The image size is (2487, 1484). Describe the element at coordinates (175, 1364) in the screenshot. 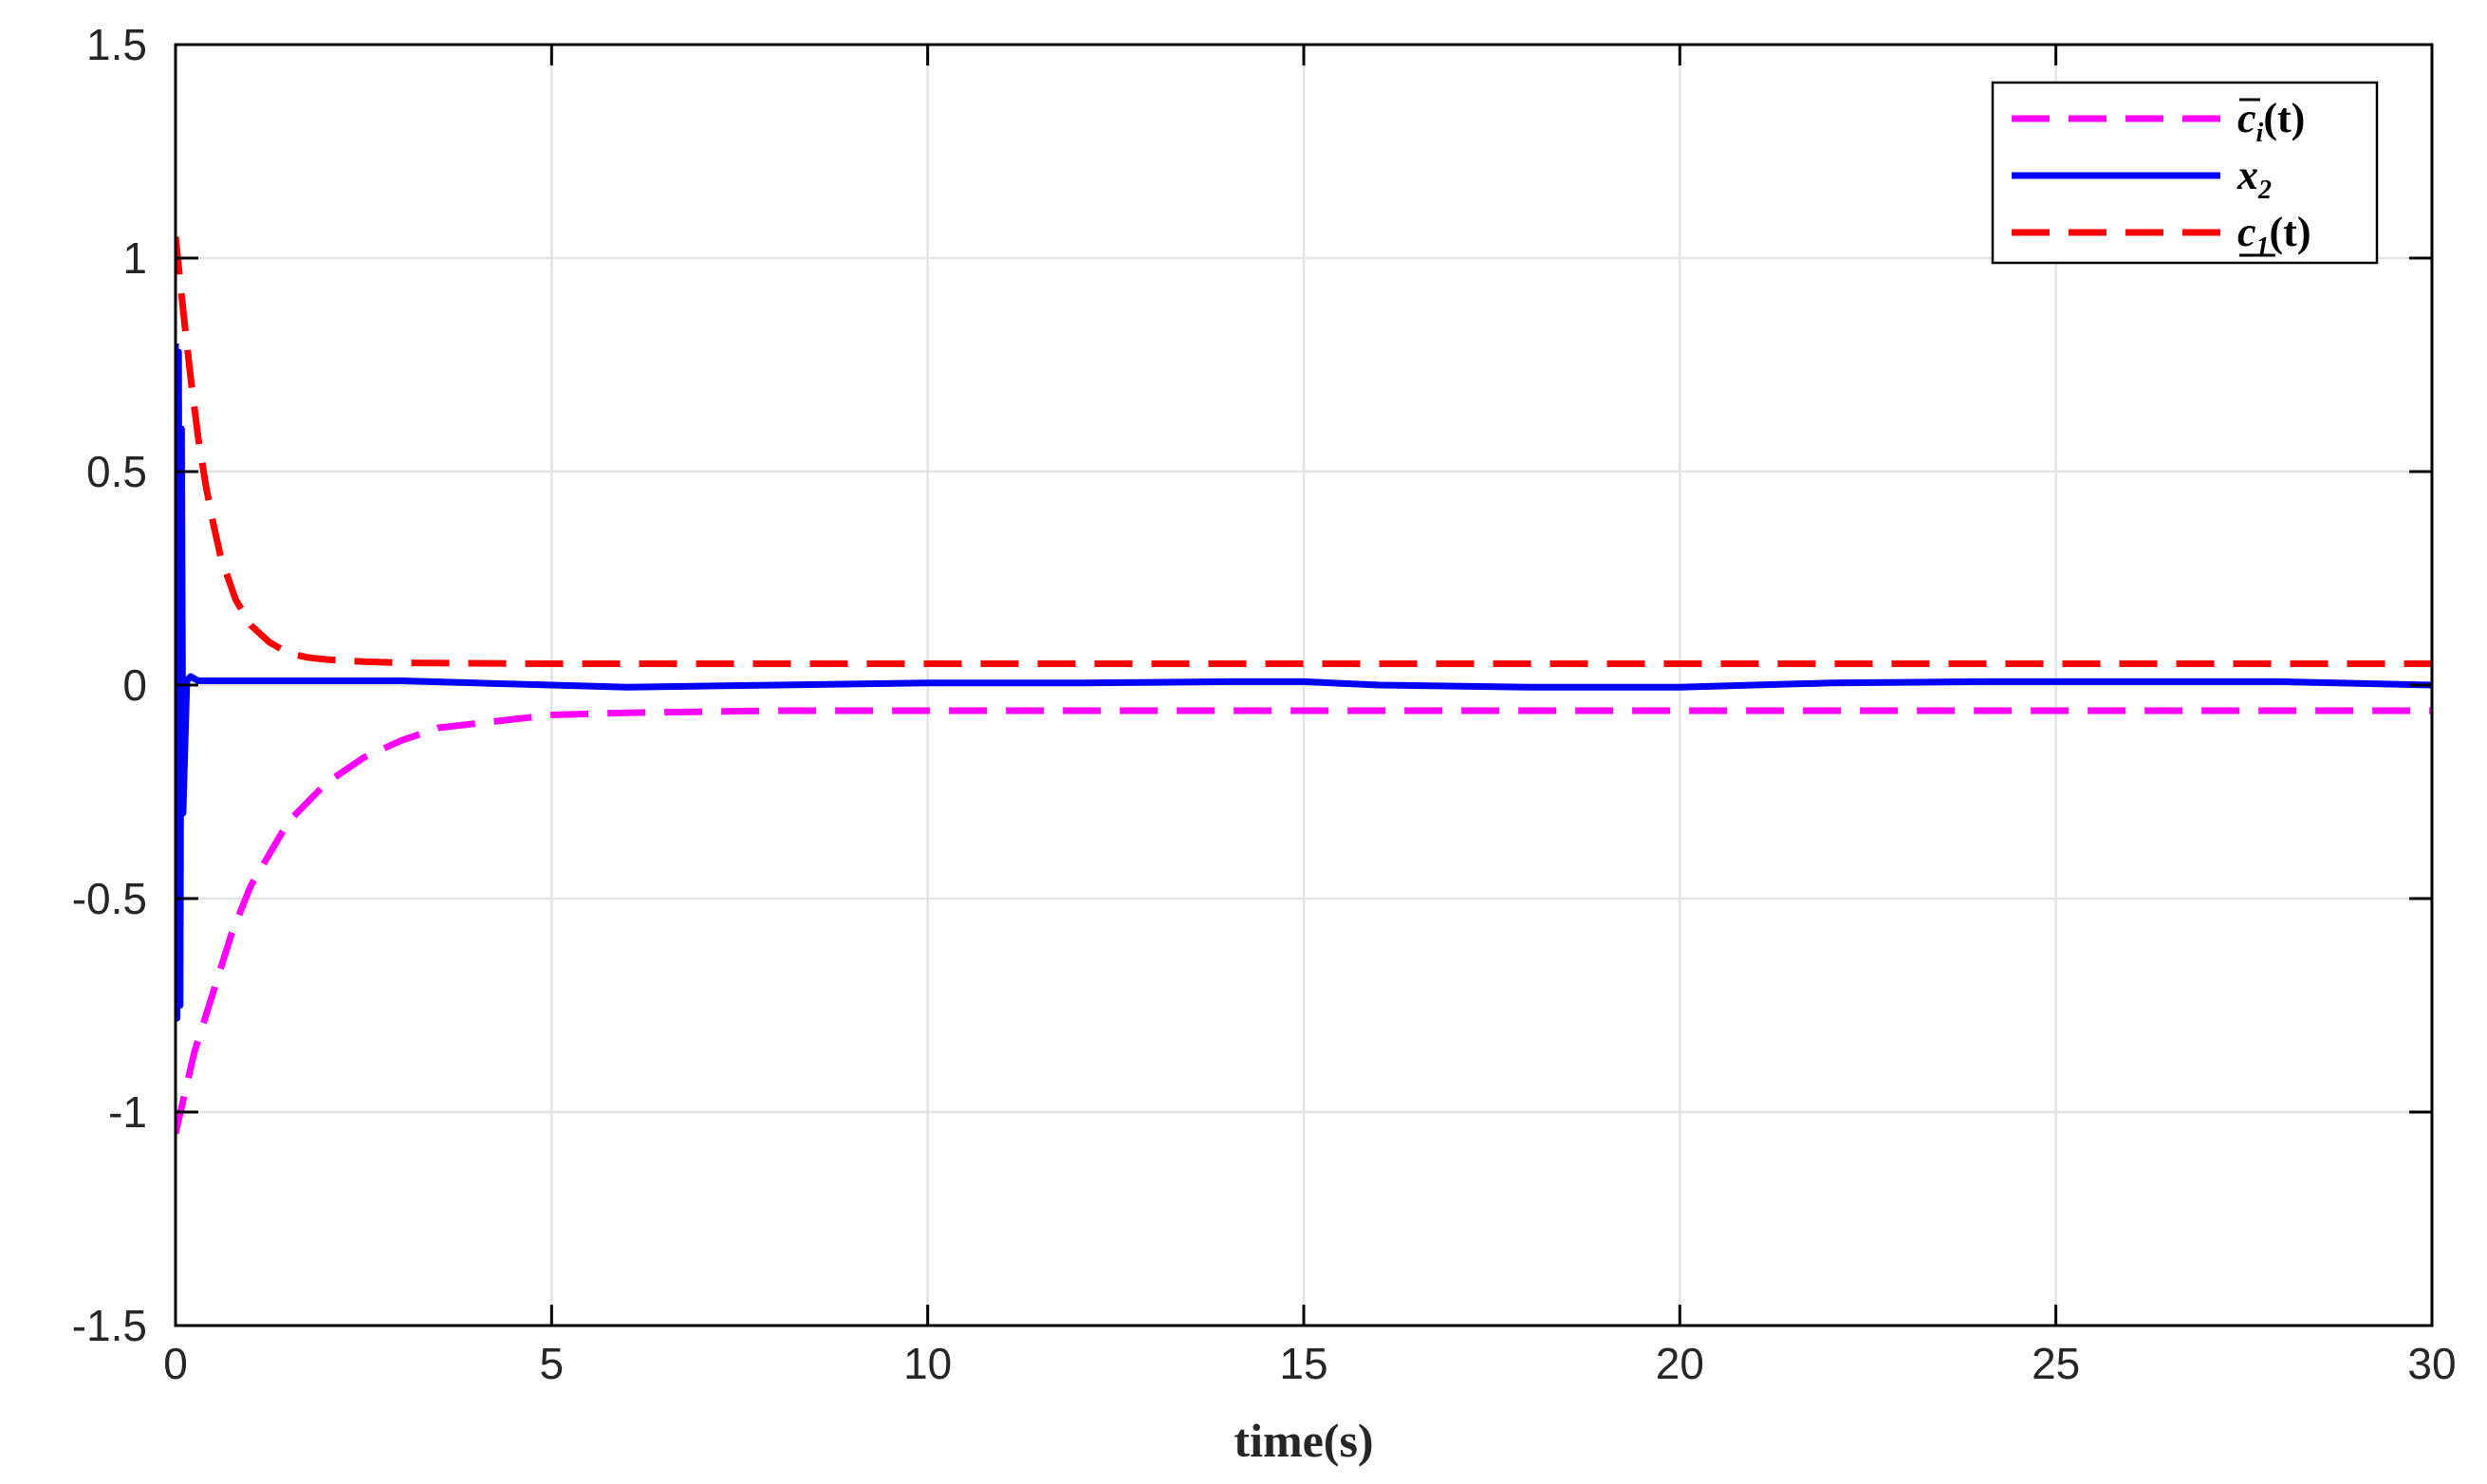

I see `x-tick-label: 0` at that location.